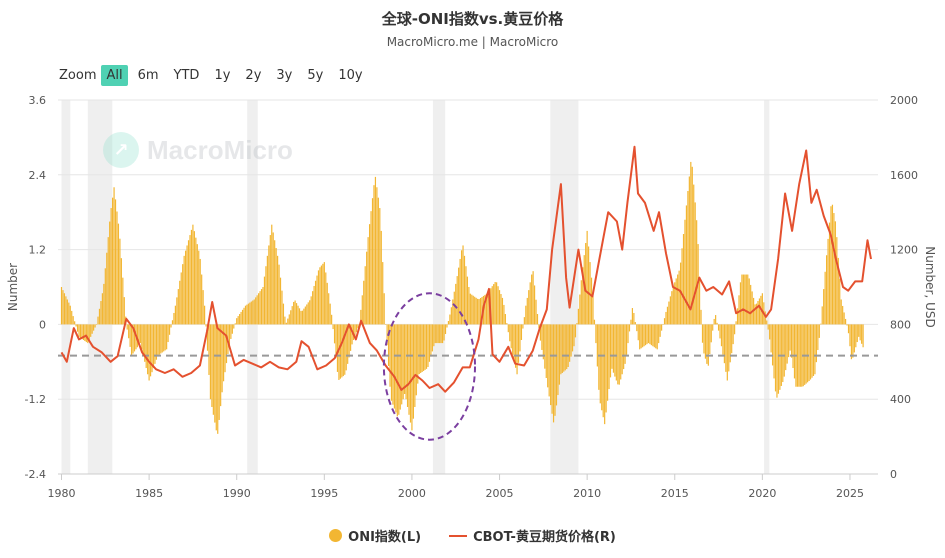  Describe the element at coordinates (385, 537) in the screenshot. I see `legend-oni-label: ONI指数(L)` at that location.